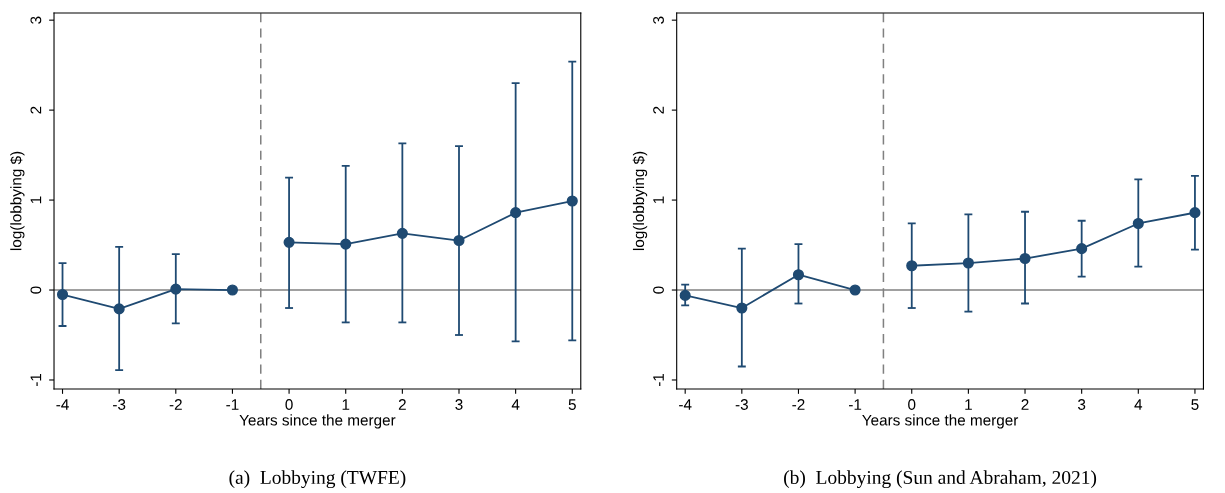 This screenshot has width=1225, height=493. I want to click on text: (a) Lobbying (TWFE), so click(317, 479).